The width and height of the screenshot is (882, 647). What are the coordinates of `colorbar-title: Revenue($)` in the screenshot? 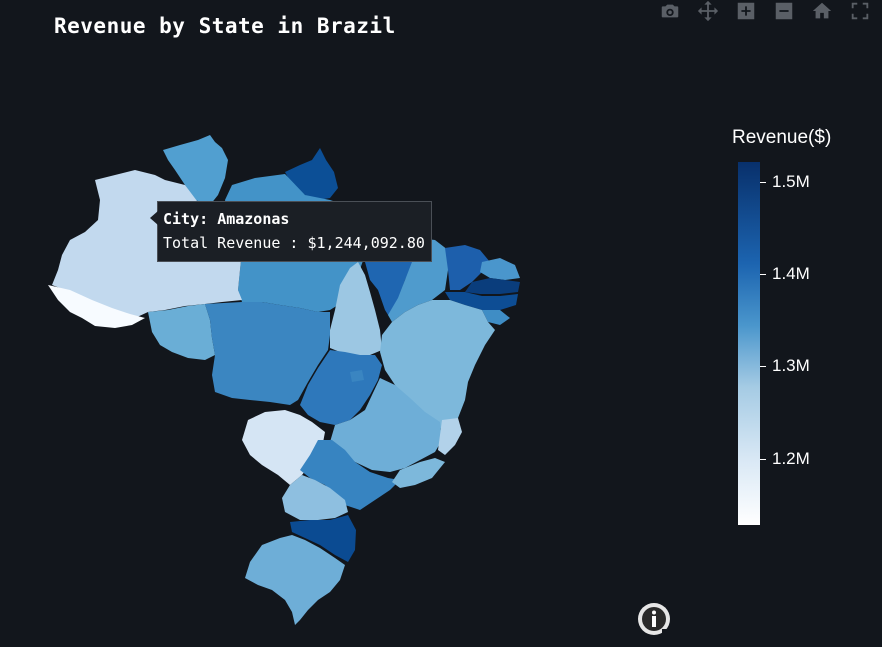 It's located at (782, 137).